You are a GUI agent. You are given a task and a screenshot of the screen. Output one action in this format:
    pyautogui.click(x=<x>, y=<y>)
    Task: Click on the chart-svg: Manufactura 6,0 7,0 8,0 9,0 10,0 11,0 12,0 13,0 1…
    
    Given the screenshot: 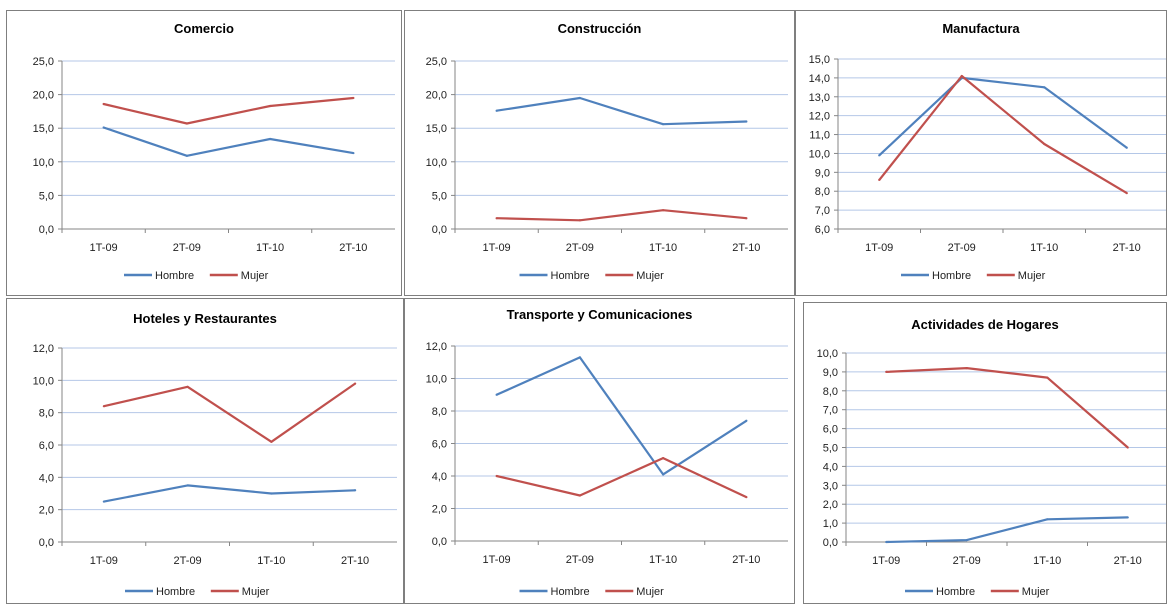 What is the action you would take?
    pyautogui.click(x=987, y=151)
    